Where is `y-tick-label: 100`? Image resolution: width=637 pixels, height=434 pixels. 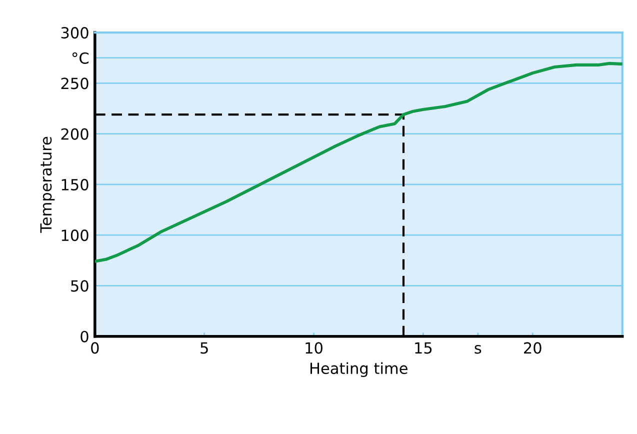
y-tick-label: 100 is located at coordinates (75, 236).